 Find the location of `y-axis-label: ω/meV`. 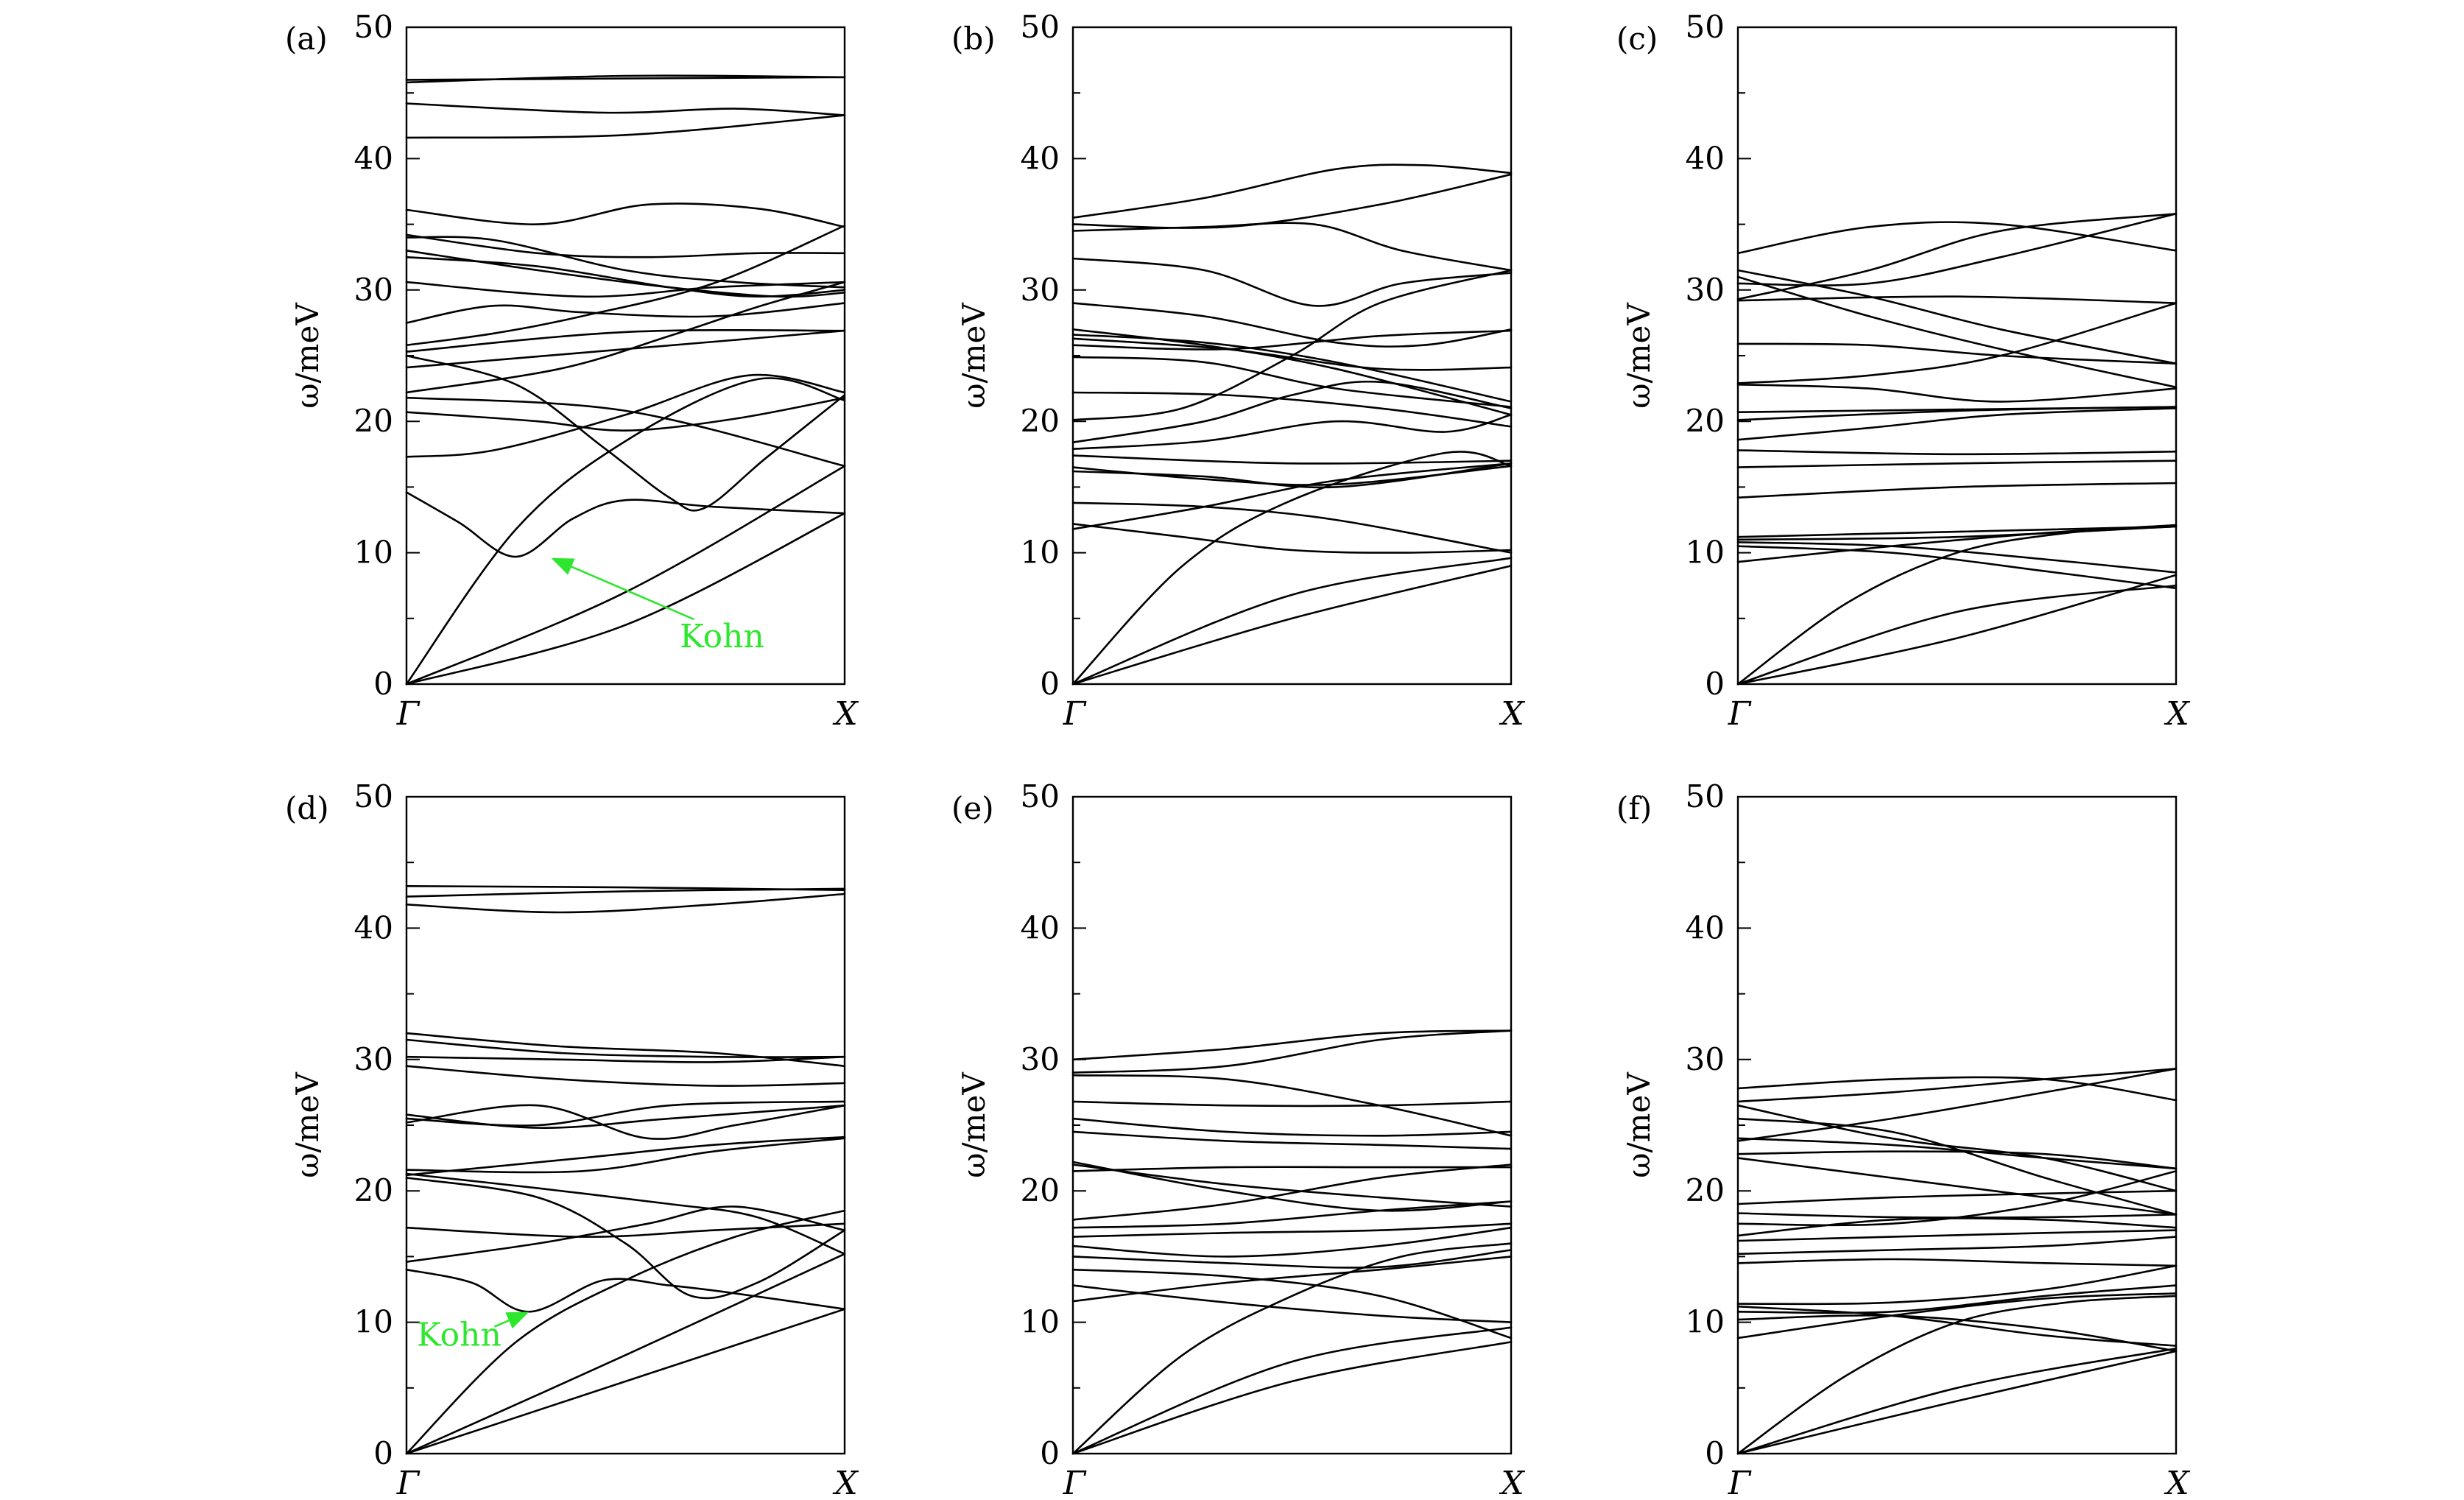

y-axis-label: ω/meV is located at coordinates (1639, 1125).